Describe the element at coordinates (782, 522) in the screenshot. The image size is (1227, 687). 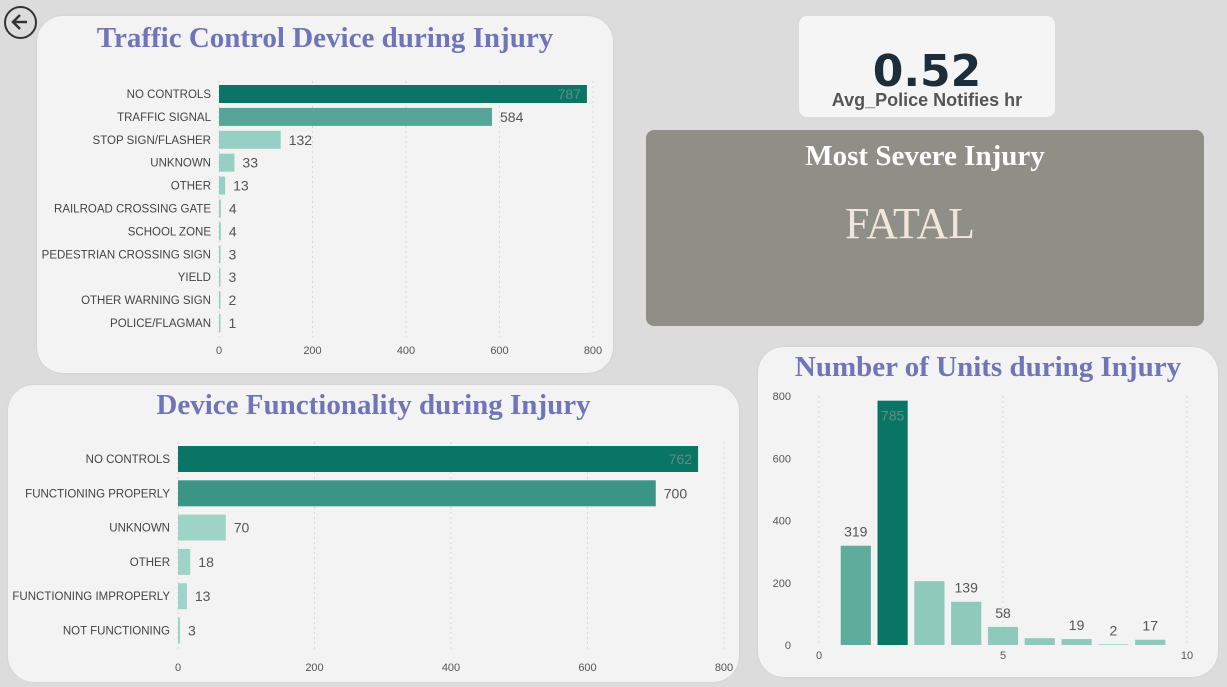
I see `y-tick-label: 400` at that location.